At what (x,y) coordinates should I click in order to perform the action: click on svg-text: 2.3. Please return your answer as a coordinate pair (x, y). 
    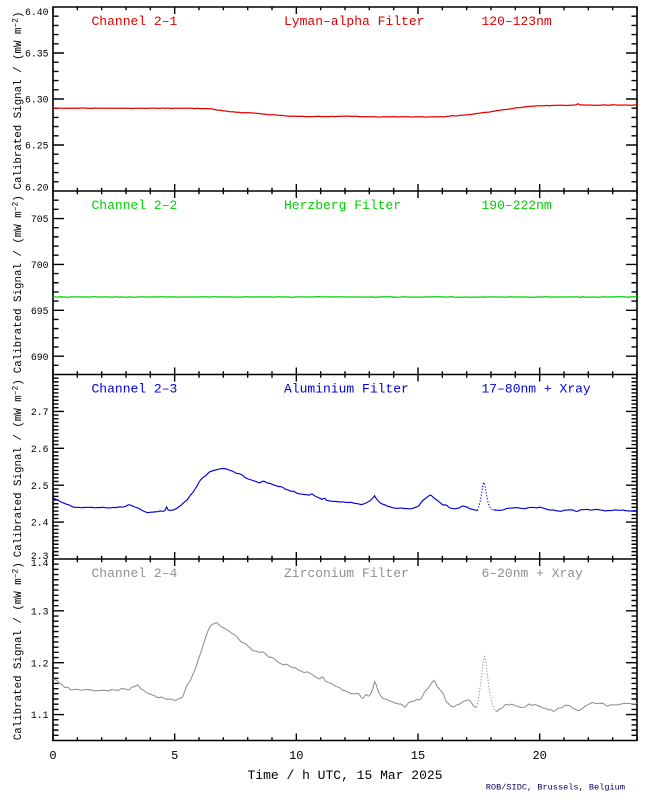
    Looking at the image, I should click on (40, 556).